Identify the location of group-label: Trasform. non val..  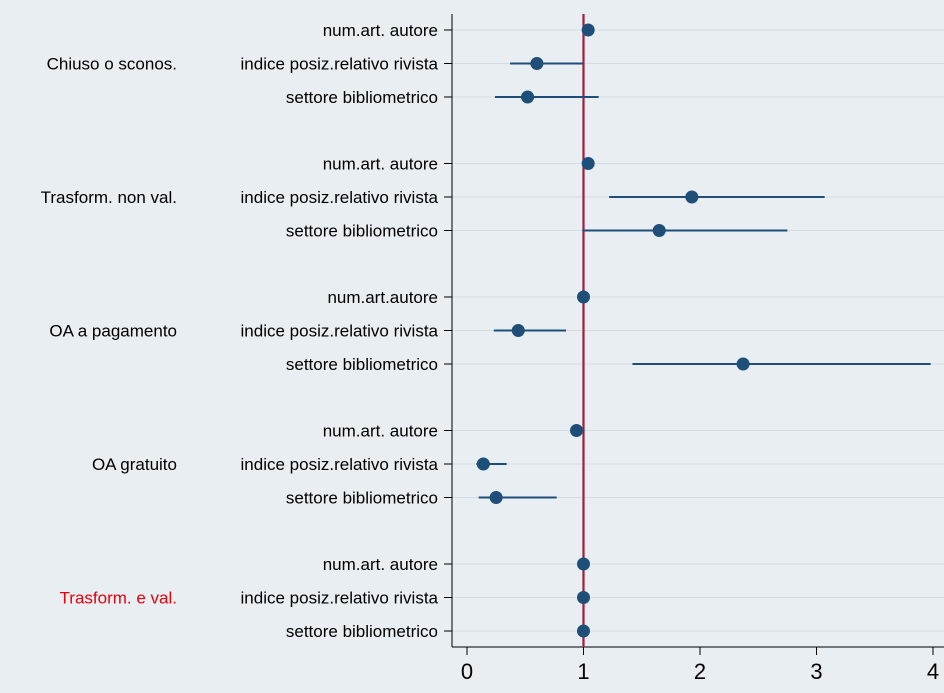
(109, 197).